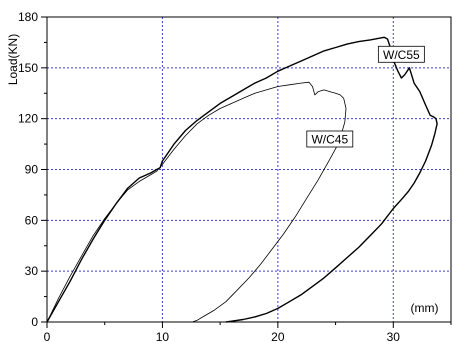  I want to click on y-tick-label: 120, so click(28, 119).